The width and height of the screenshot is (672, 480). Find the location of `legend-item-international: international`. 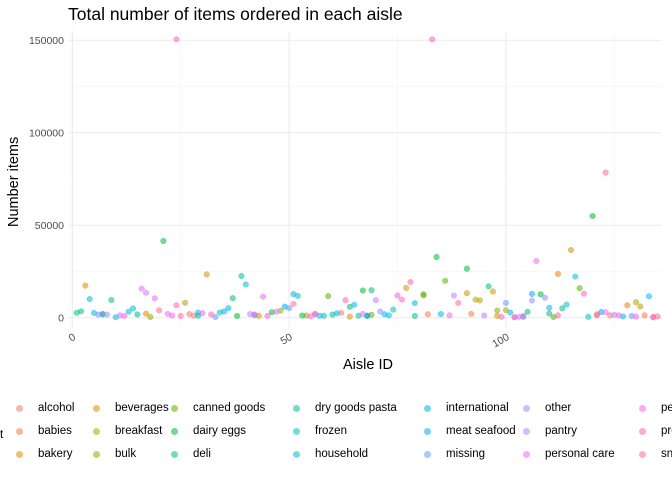

legend-item-international: international is located at coordinates (466, 408).